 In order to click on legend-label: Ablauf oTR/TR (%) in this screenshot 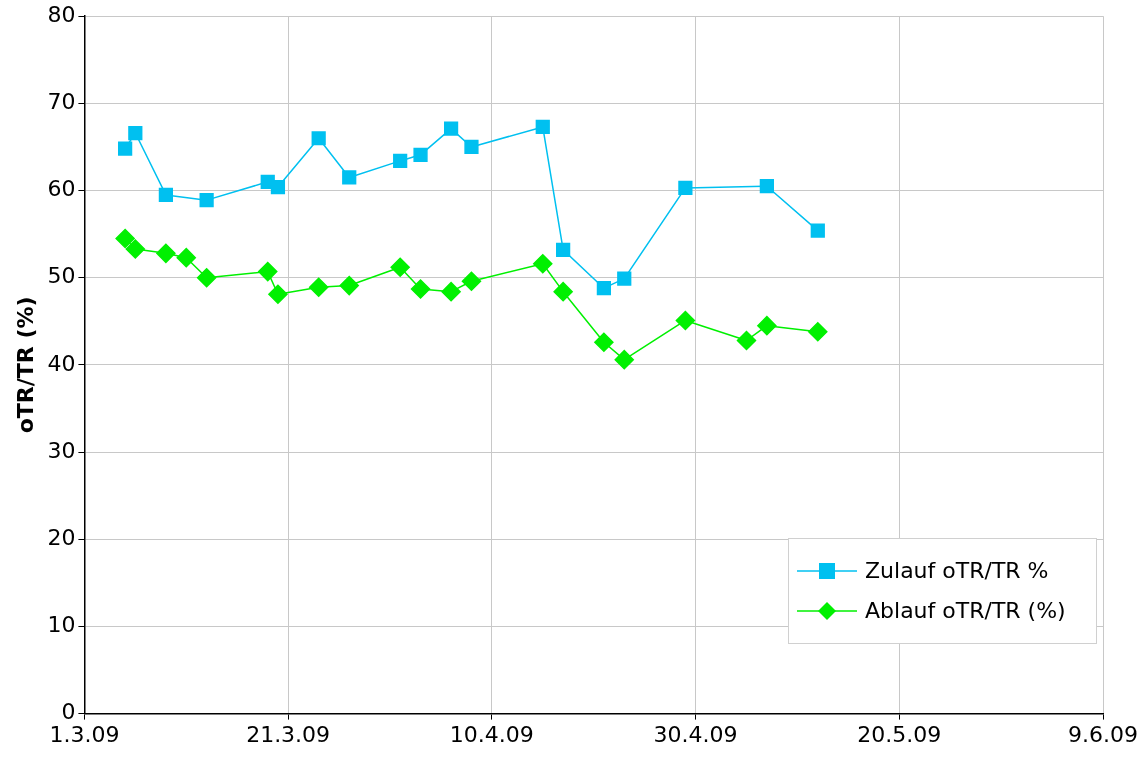, I will do `click(965, 611)`.